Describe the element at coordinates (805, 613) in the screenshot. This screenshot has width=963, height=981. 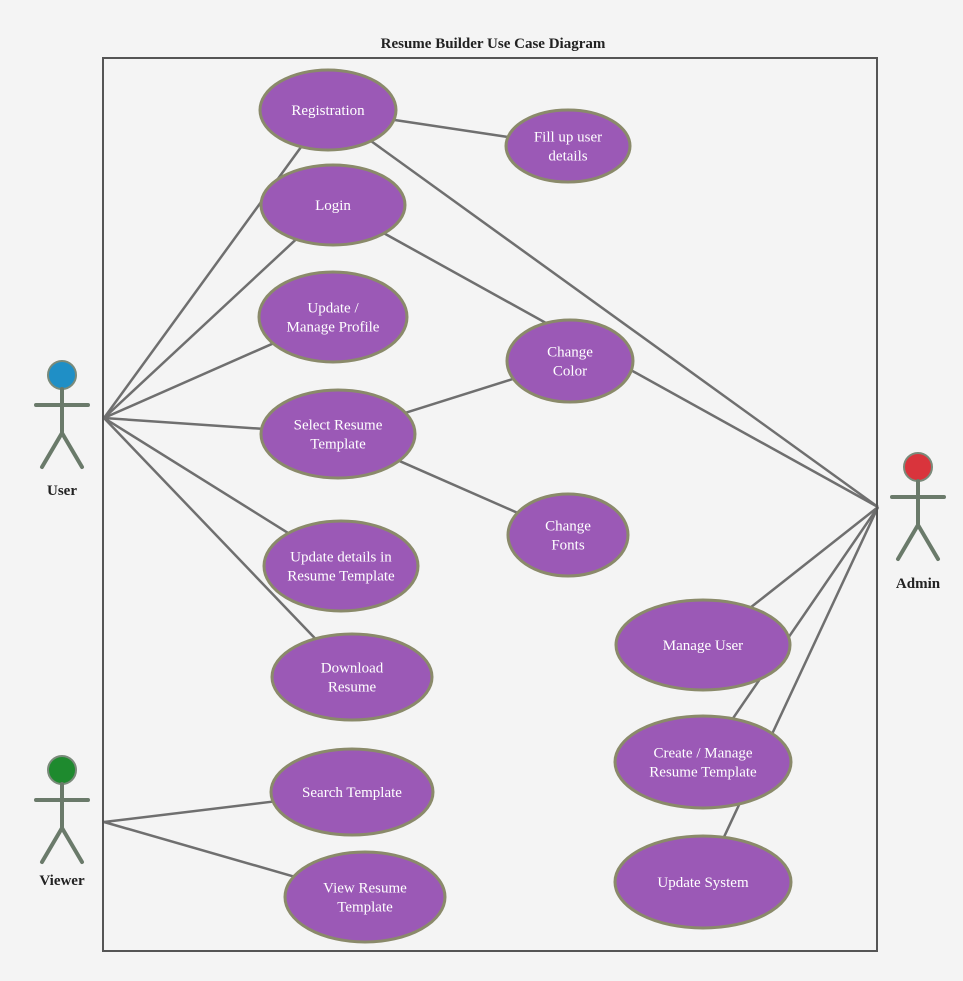
I see `association-admin-create-template` at that location.